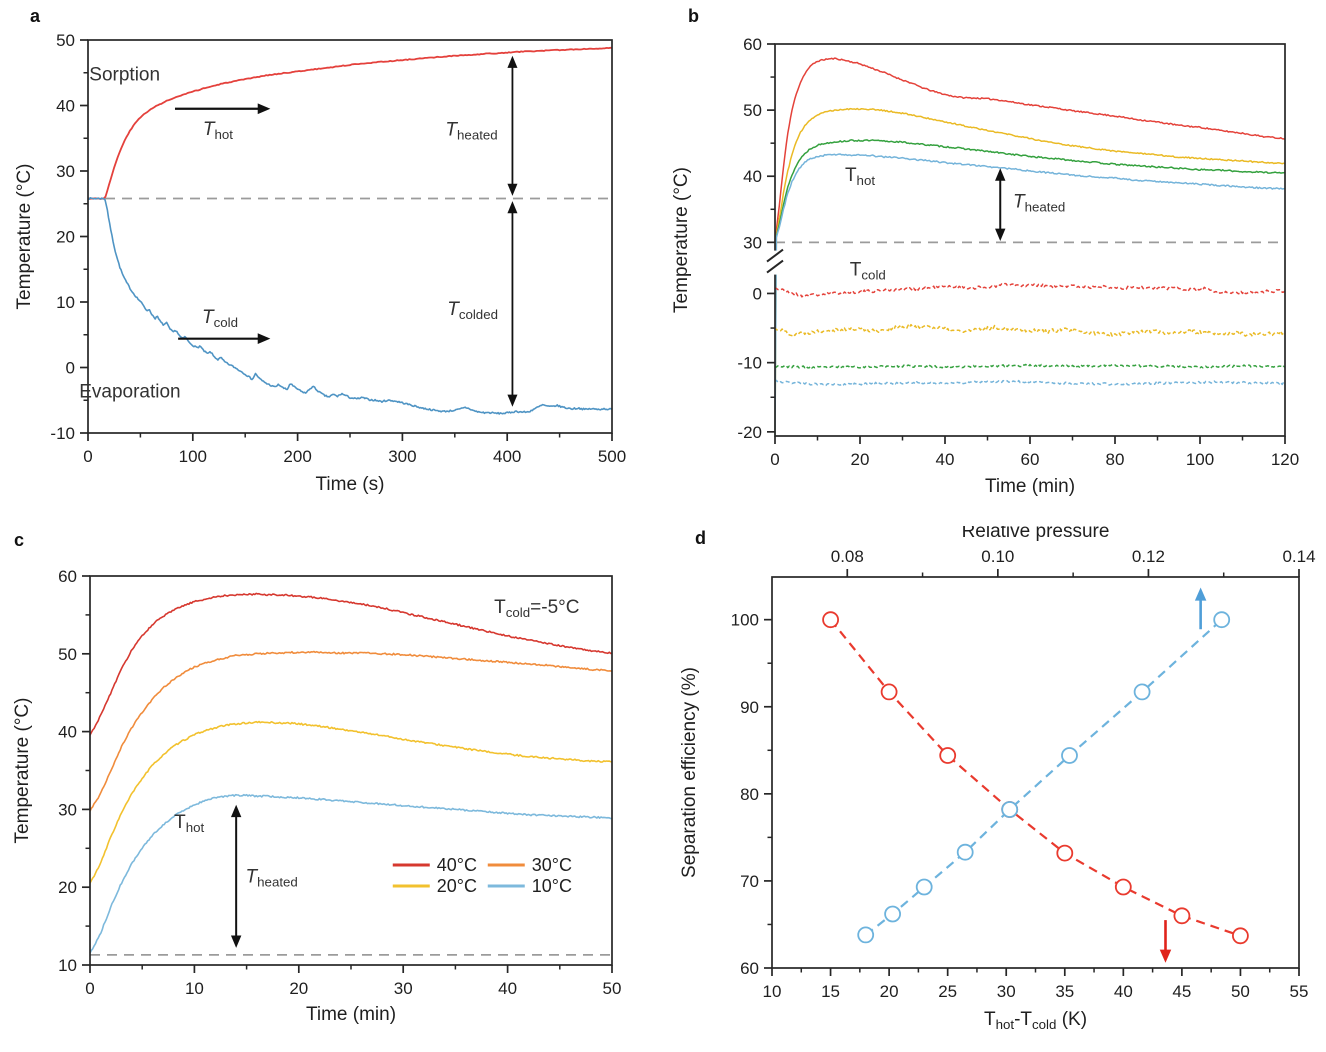  Describe the element at coordinates (402, 456) in the screenshot. I see `svg-text: 300` at that location.